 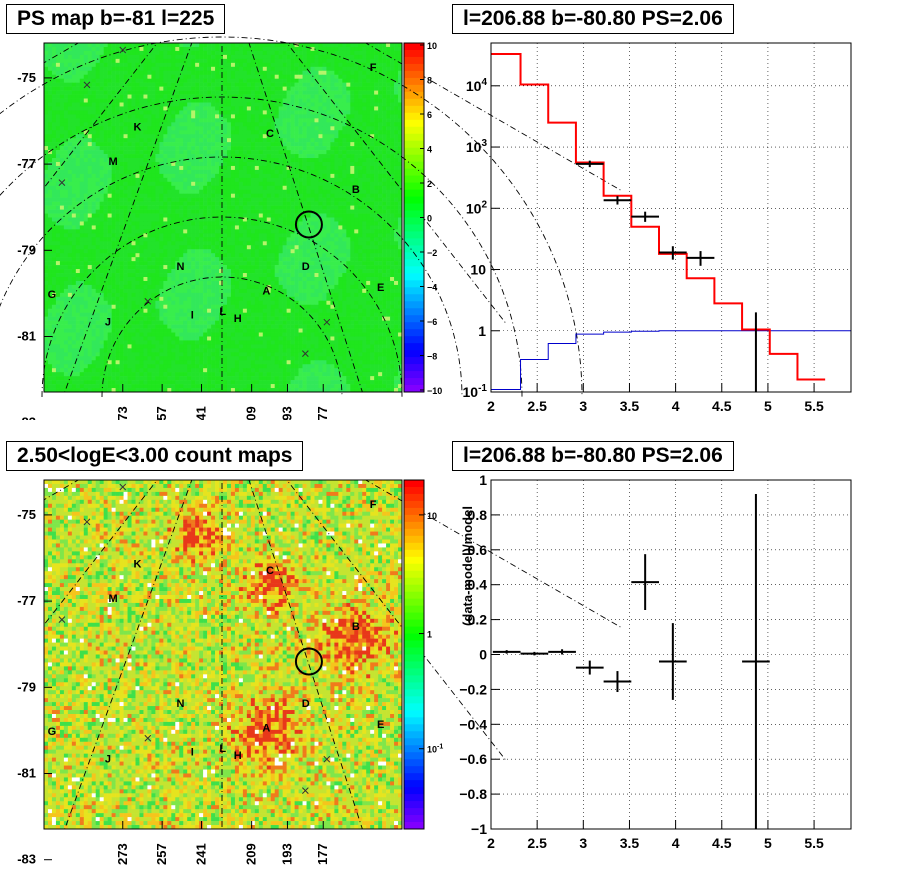 I want to click on colorbar-tick-label: 6, so click(x=429, y=115).